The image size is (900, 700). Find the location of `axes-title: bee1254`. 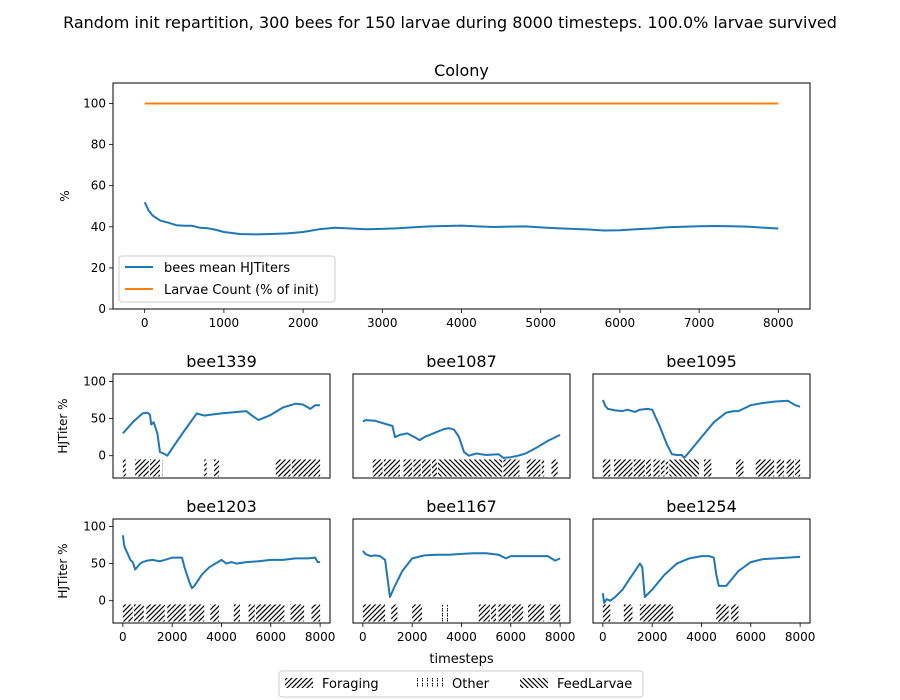

axes-title: bee1254 is located at coordinates (701, 506).